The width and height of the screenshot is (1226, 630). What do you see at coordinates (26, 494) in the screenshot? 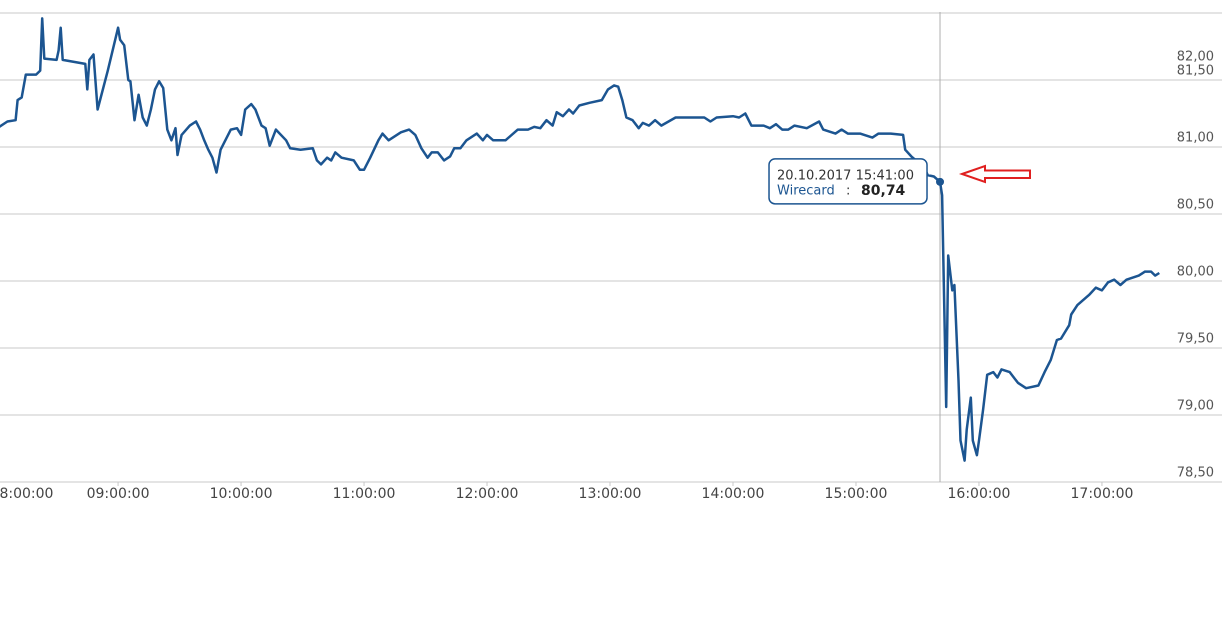
I see `x-tick-label: 08:00:00` at bounding box center [26, 494].